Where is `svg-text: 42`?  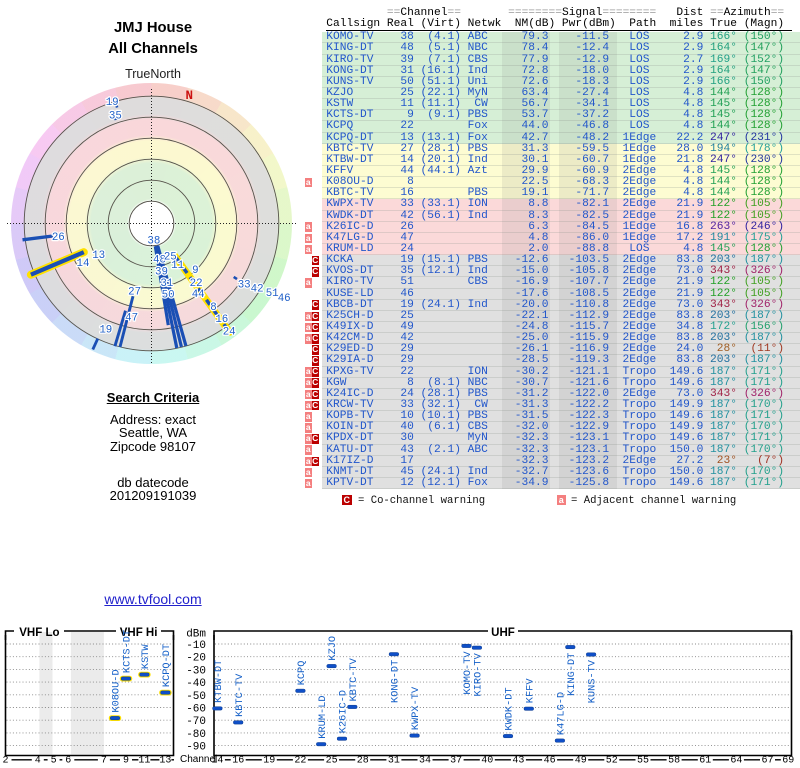
svg-text: 42 is located at coordinates (257, 289).